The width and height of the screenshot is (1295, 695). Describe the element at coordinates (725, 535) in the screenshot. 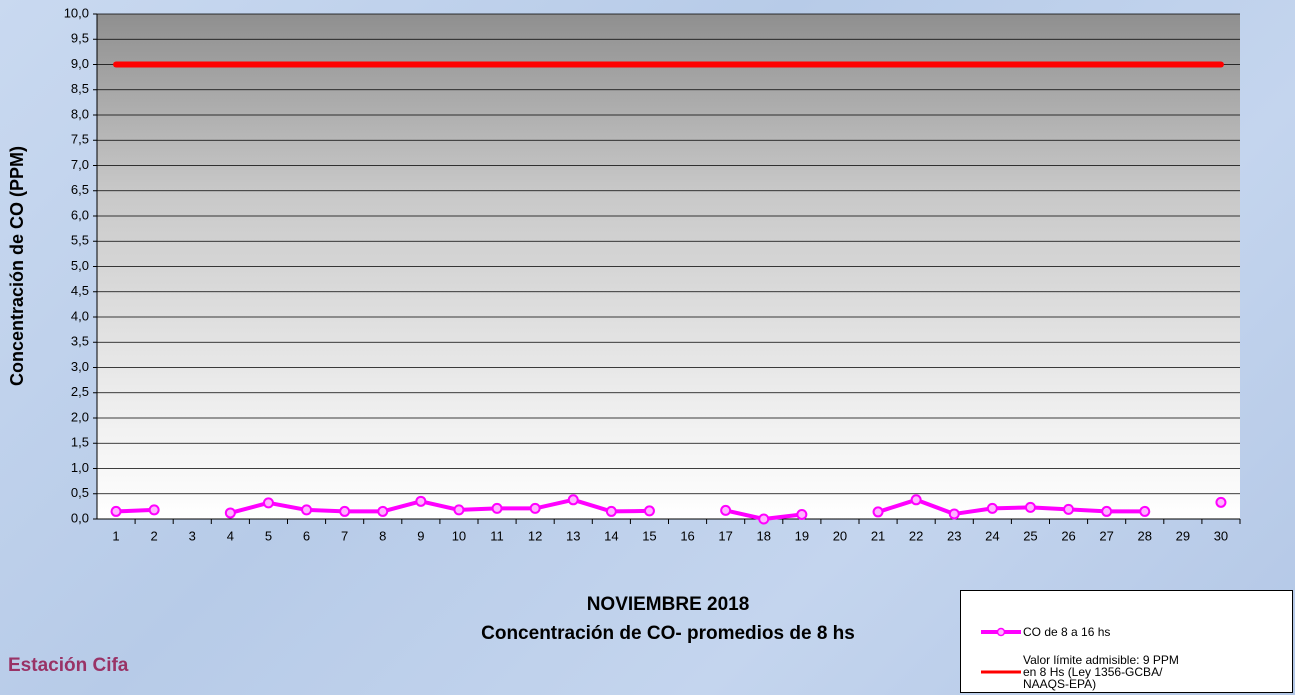

I see `x-tick-label: 17` at that location.